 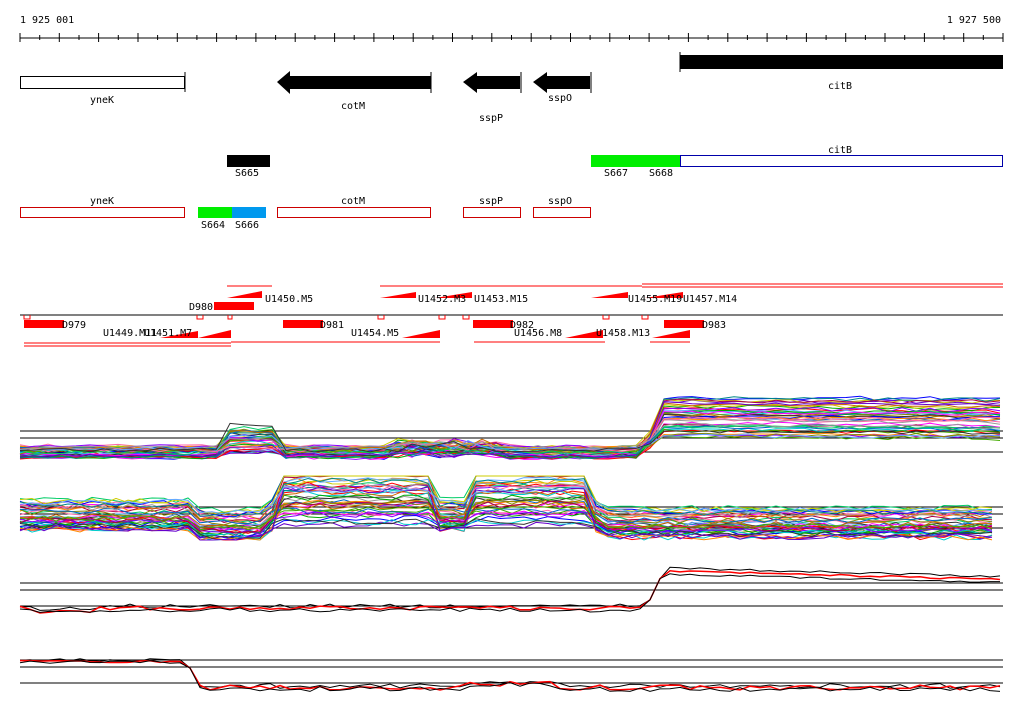 What do you see at coordinates (609, 295) in the screenshot?
I see `feature-U1455-wedge` at bounding box center [609, 295].